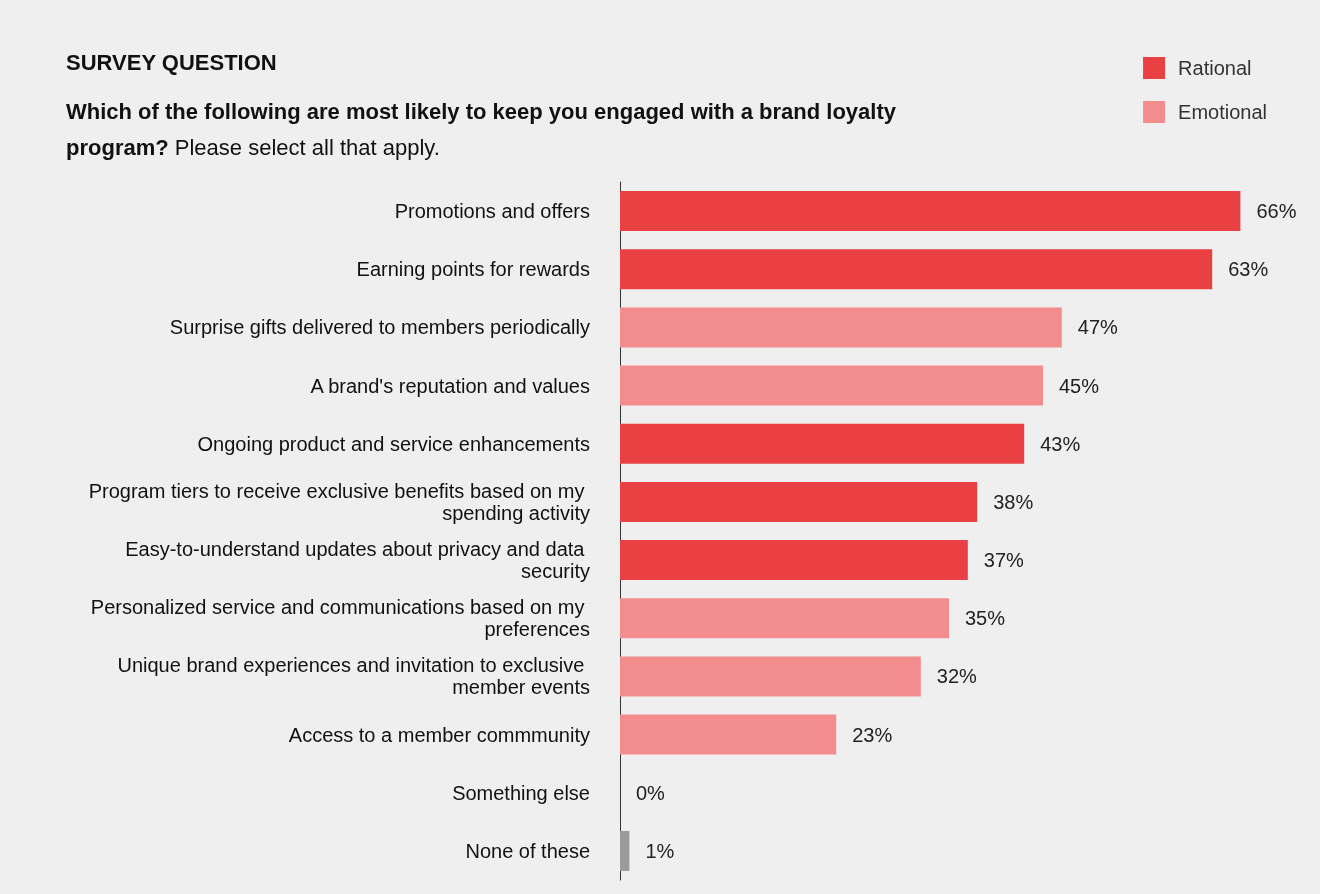 This screenshot has width=1320, height=894. What do you see at coordinates (339, 501) in the screenshot?
I see `y-tick-label: Program tiers to receive exclusive benefits based on my spending activity` at bounding box center [339, 501].